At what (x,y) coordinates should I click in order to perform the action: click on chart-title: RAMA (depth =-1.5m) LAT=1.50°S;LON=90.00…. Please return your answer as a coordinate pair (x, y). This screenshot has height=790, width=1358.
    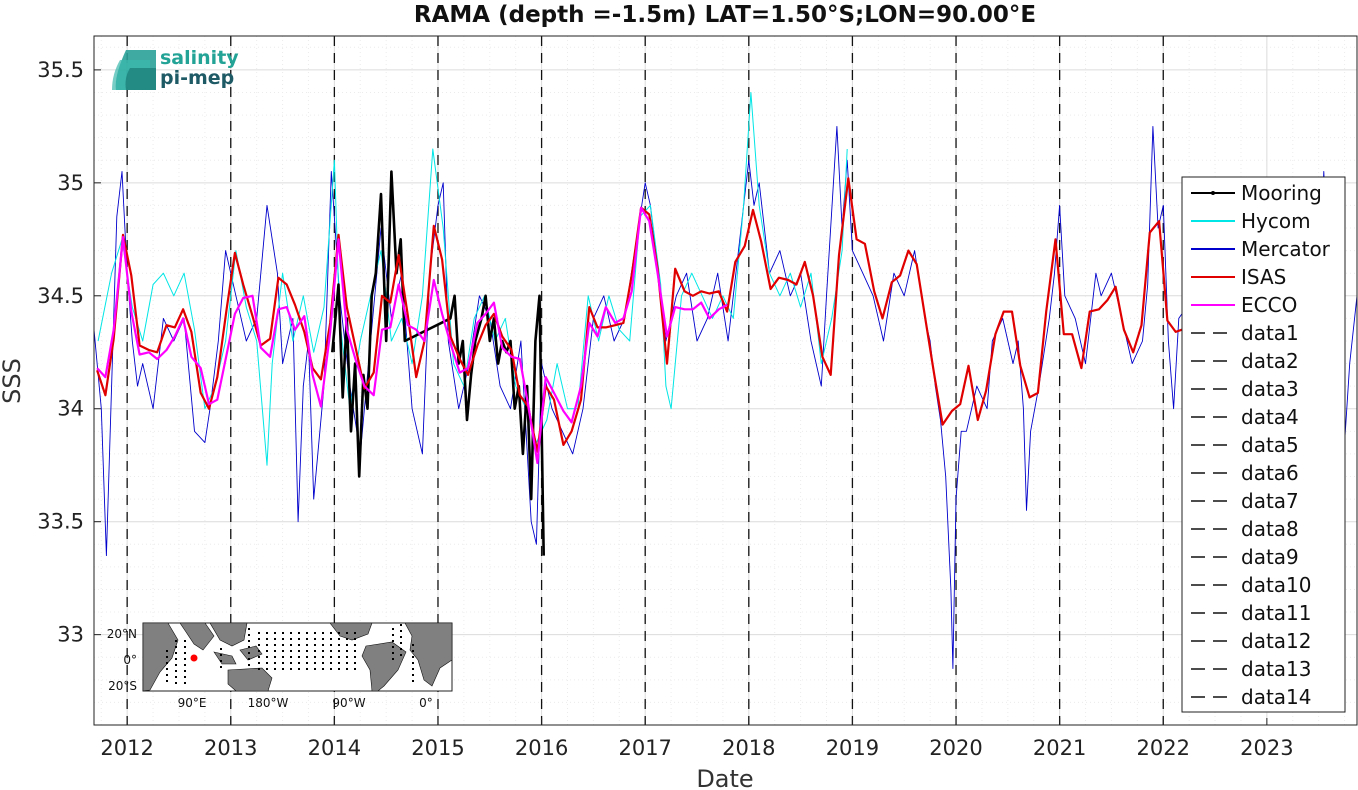
    Looking at the image, I should click on (725, 15).